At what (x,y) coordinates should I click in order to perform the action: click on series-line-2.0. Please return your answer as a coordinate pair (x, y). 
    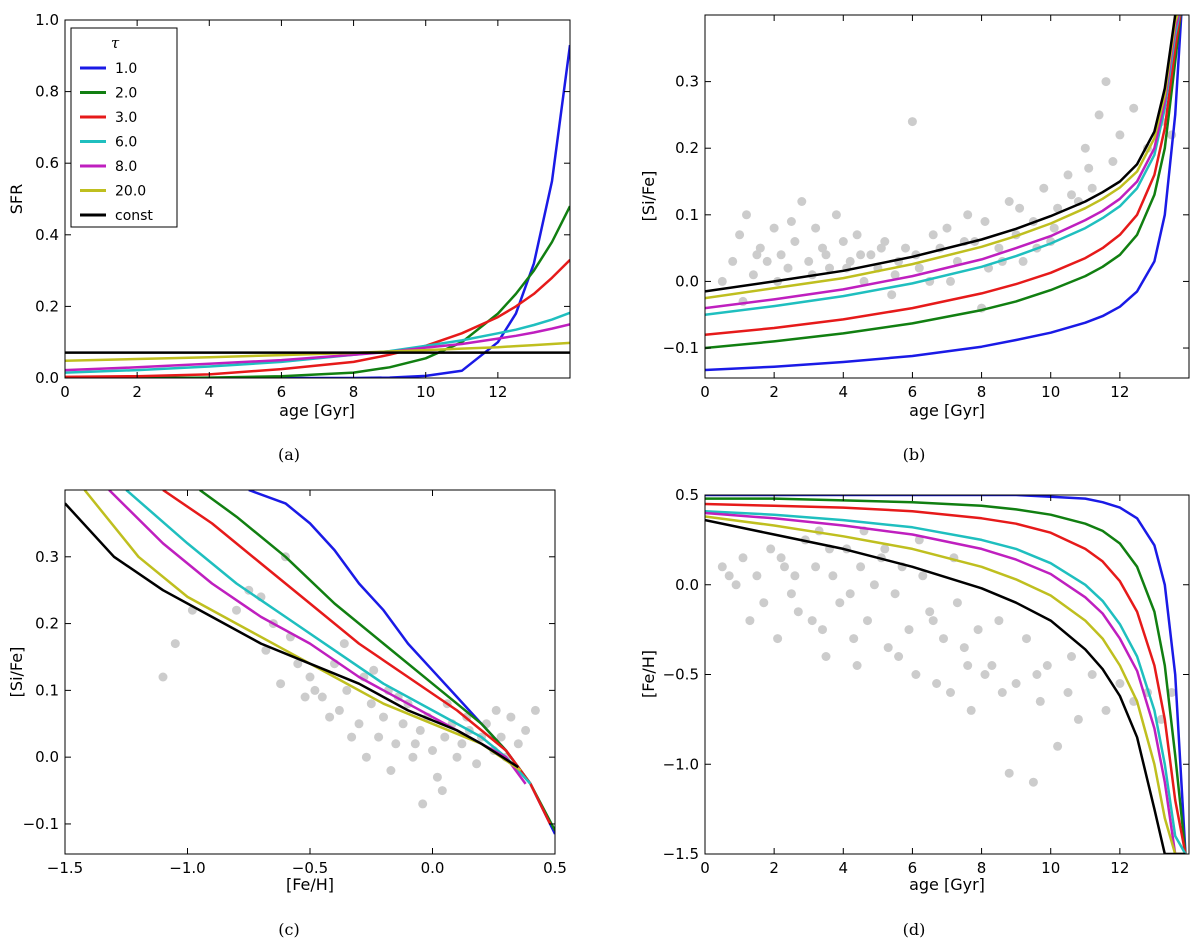
    Looking at the image, I should click on (943, 182).